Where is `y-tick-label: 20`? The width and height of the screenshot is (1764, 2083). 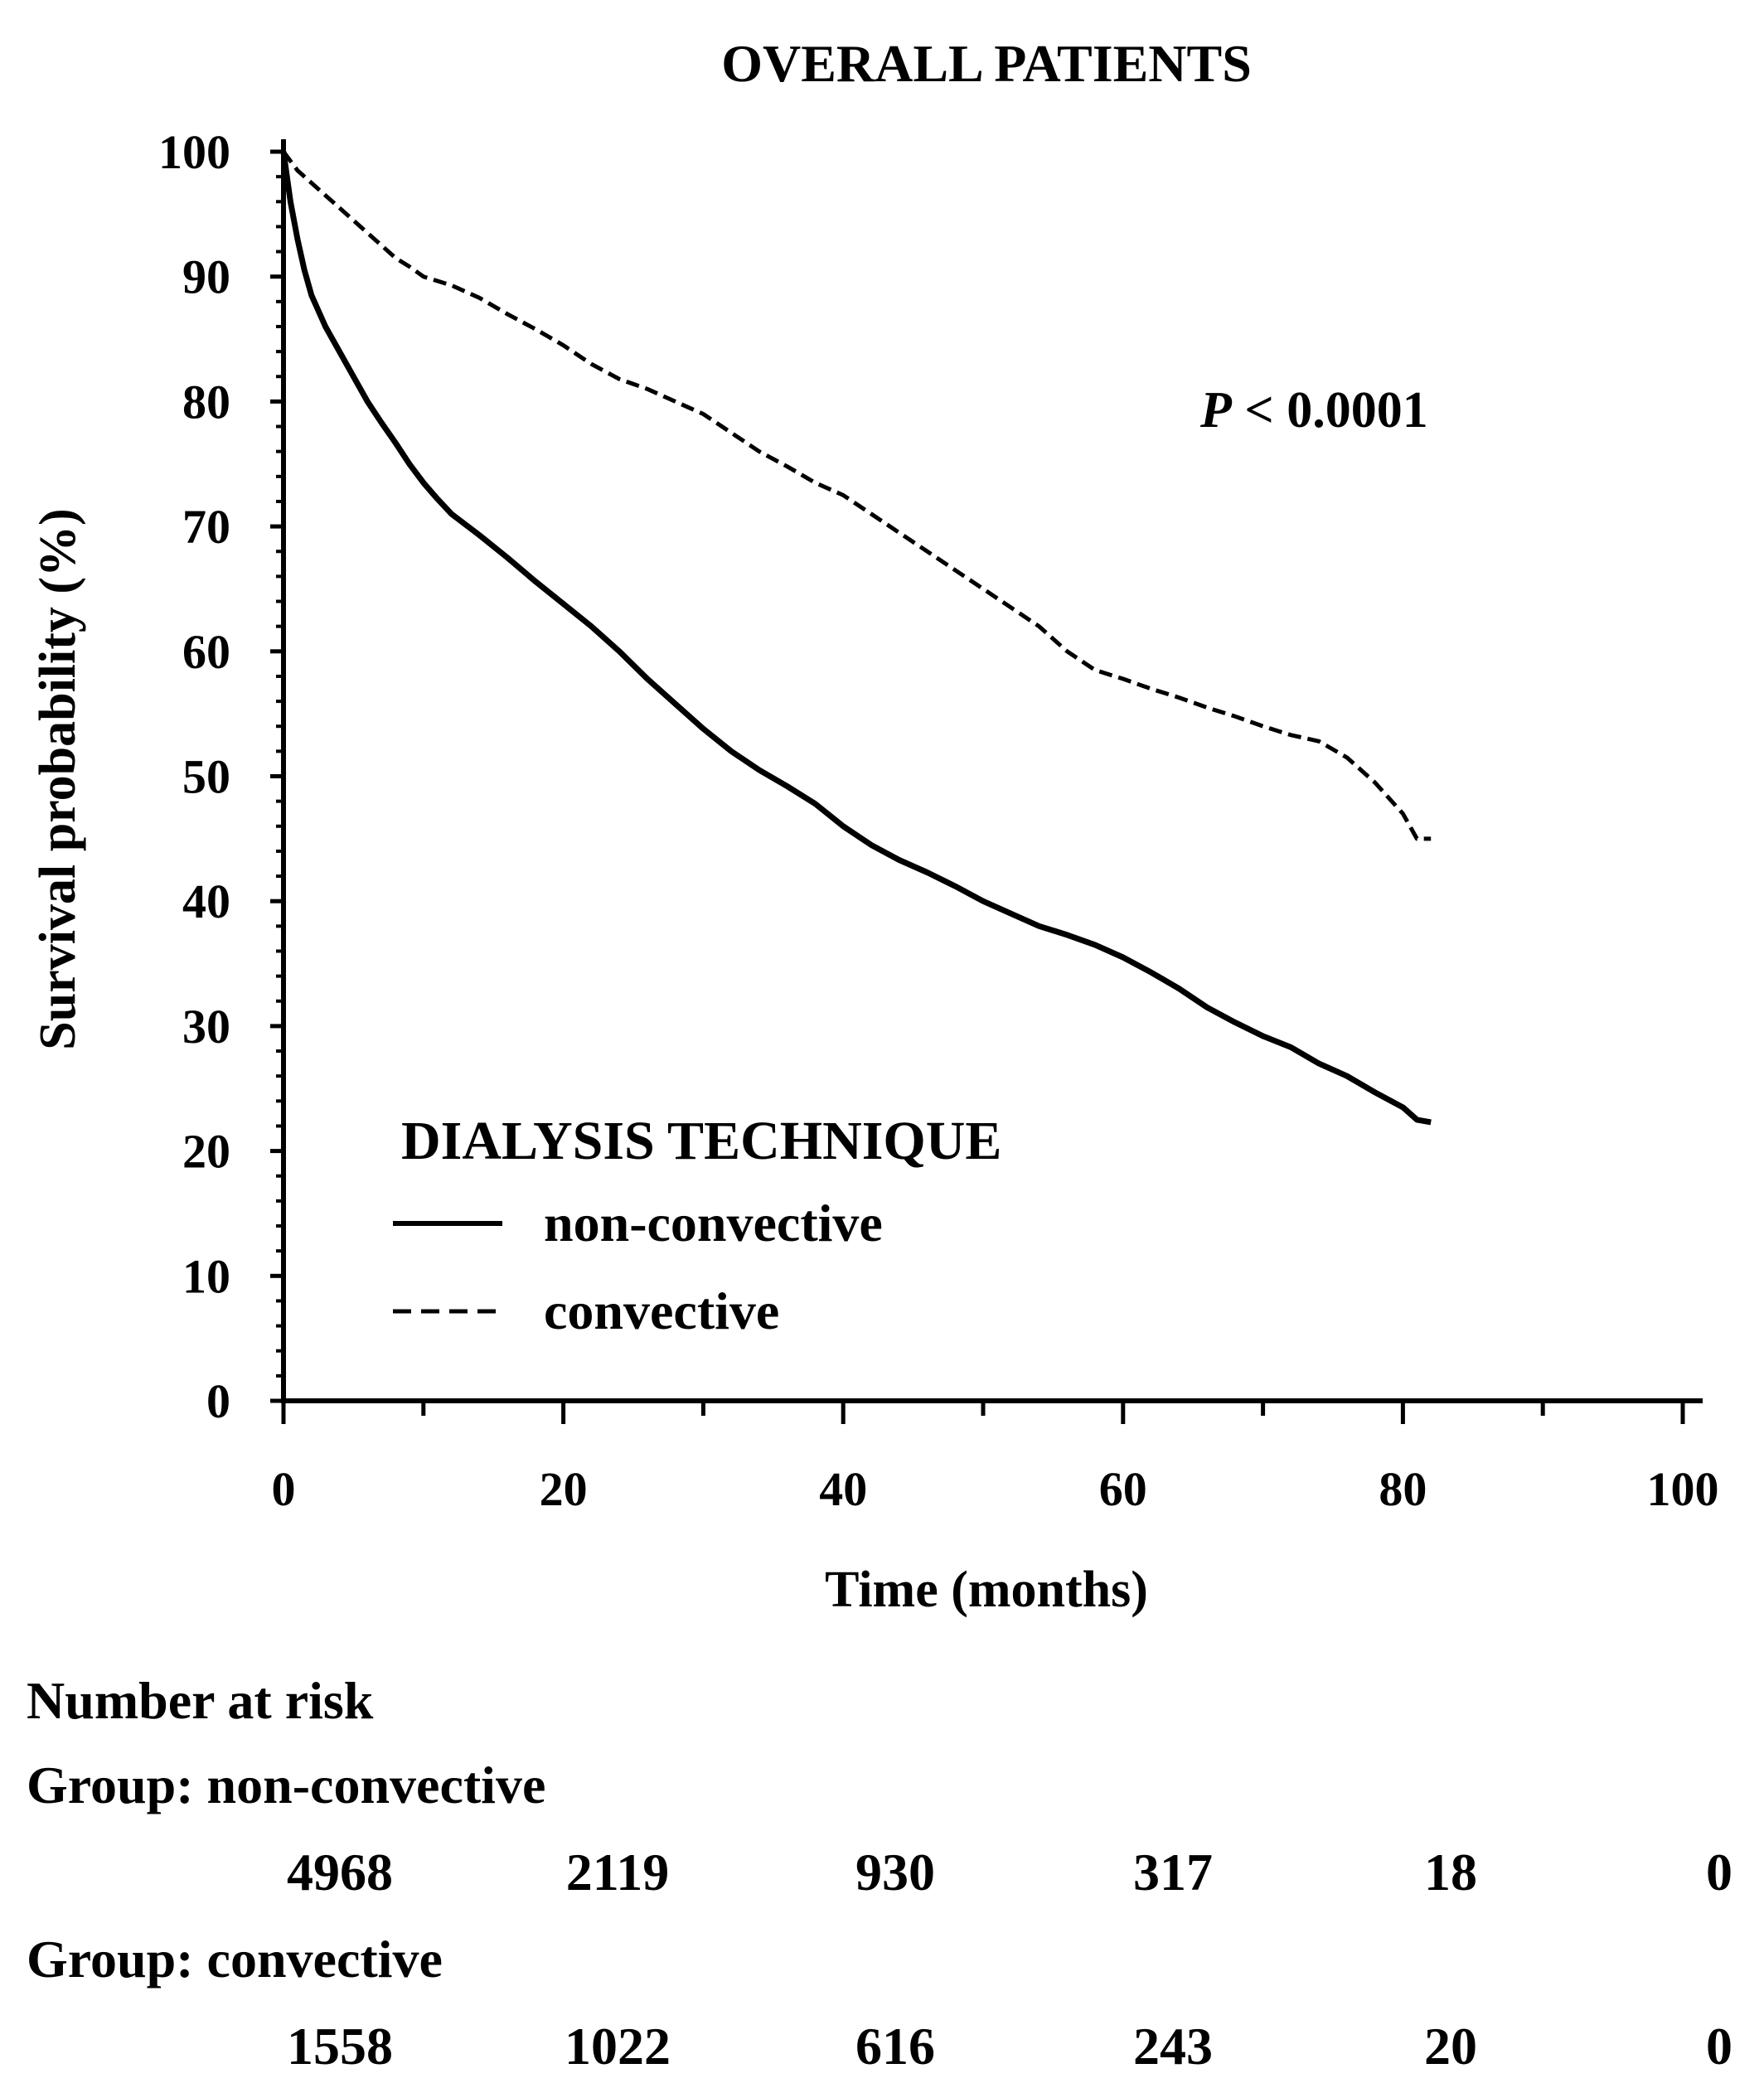
y-tick-label: 20 is located at coordinates (206, 1152).